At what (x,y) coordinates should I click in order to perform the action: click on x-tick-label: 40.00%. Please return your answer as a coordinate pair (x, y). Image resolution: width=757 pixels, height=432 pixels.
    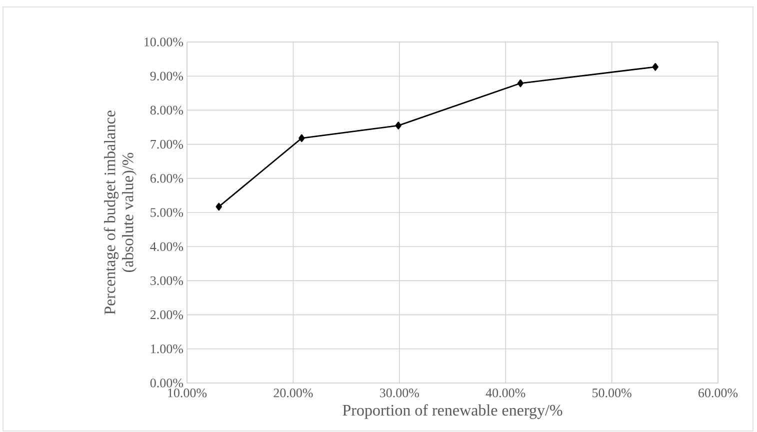
    Looking at the image, I should click on (506, 393).